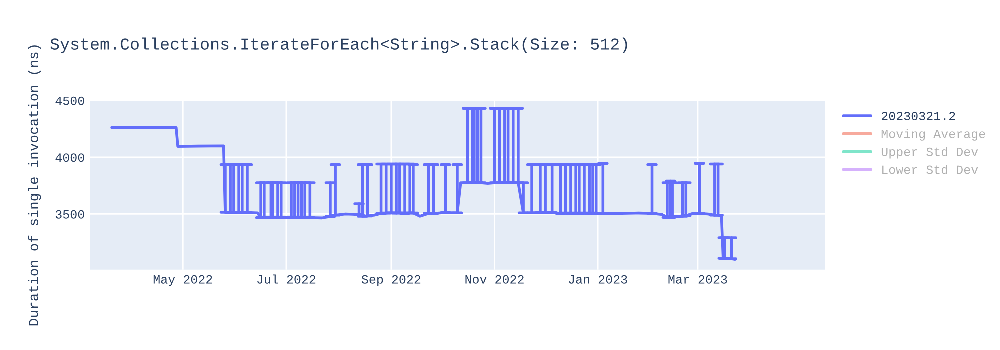  I want to click on legend-label: 20230321.2, so click(919, 116).